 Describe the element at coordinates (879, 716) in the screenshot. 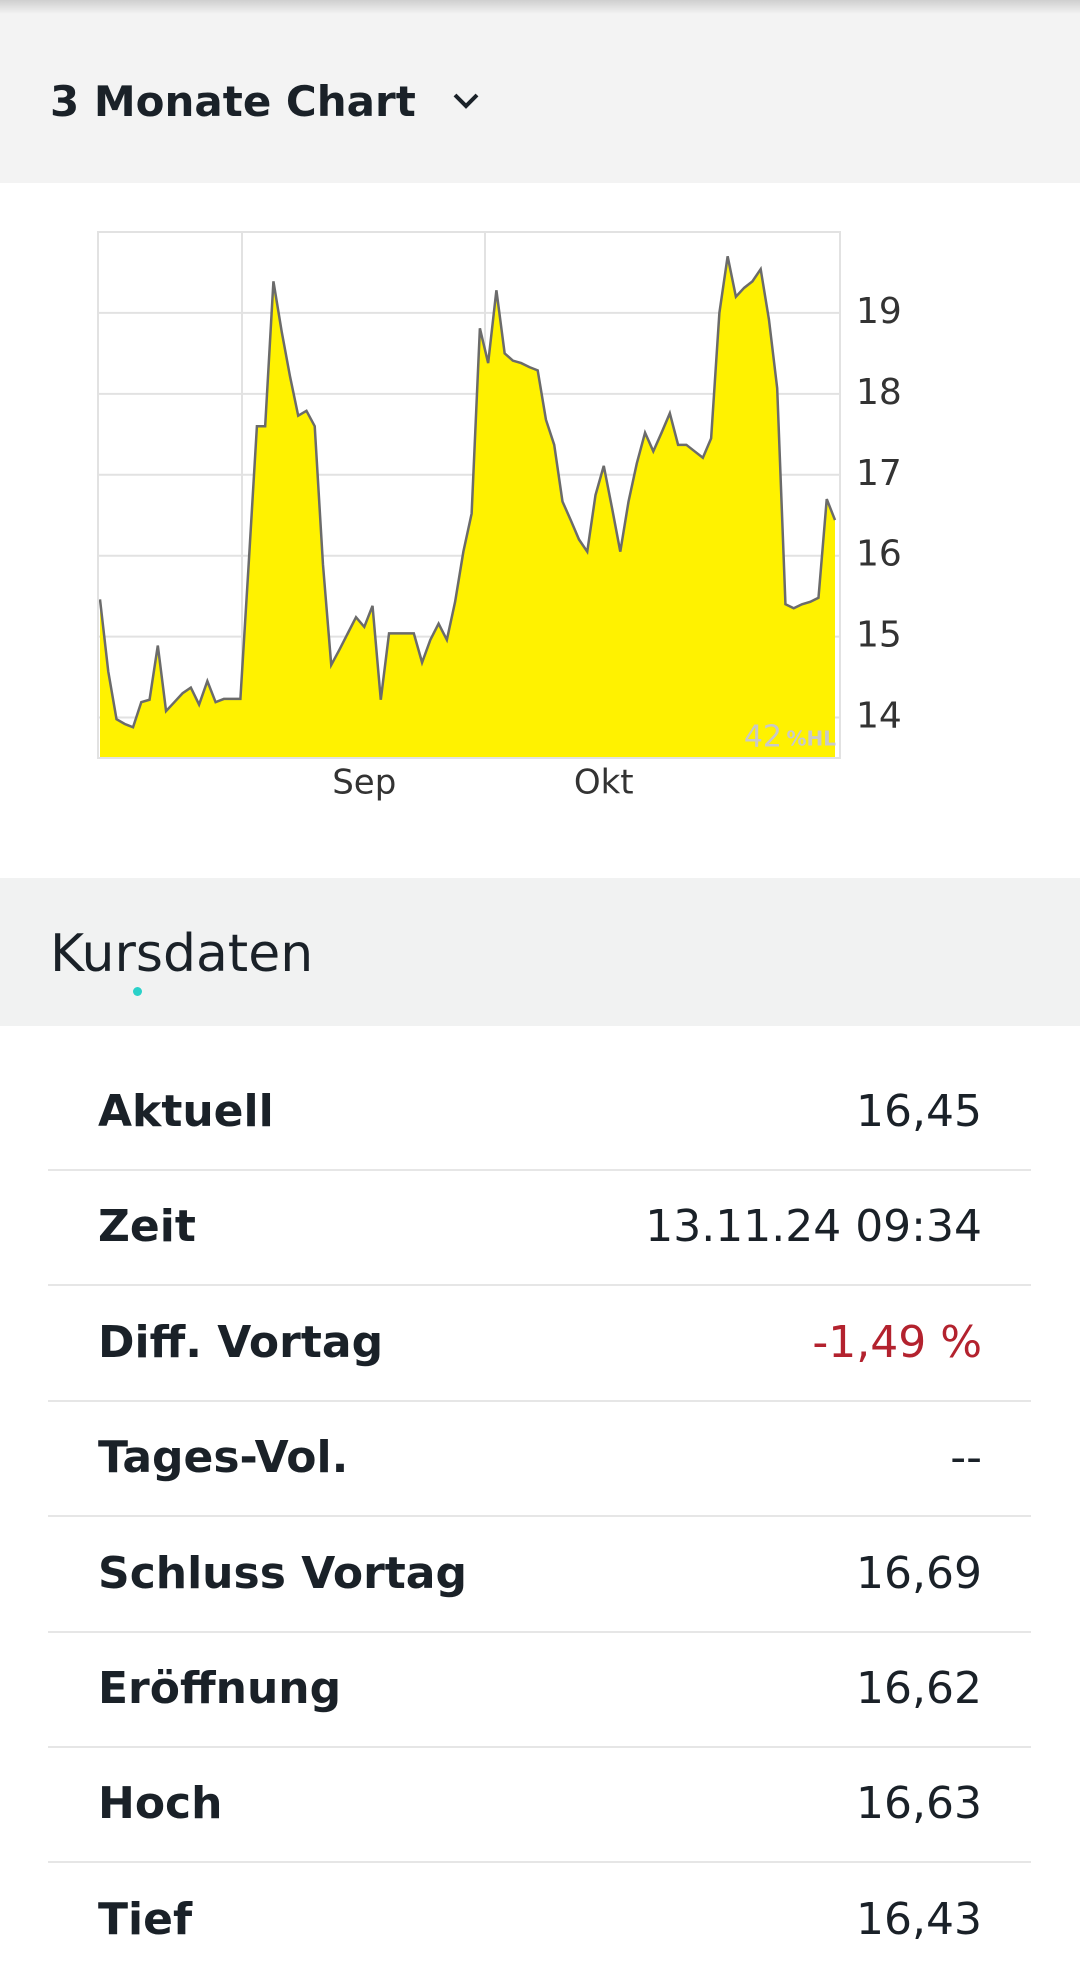

I see `y-tick-label: 14` at that location.